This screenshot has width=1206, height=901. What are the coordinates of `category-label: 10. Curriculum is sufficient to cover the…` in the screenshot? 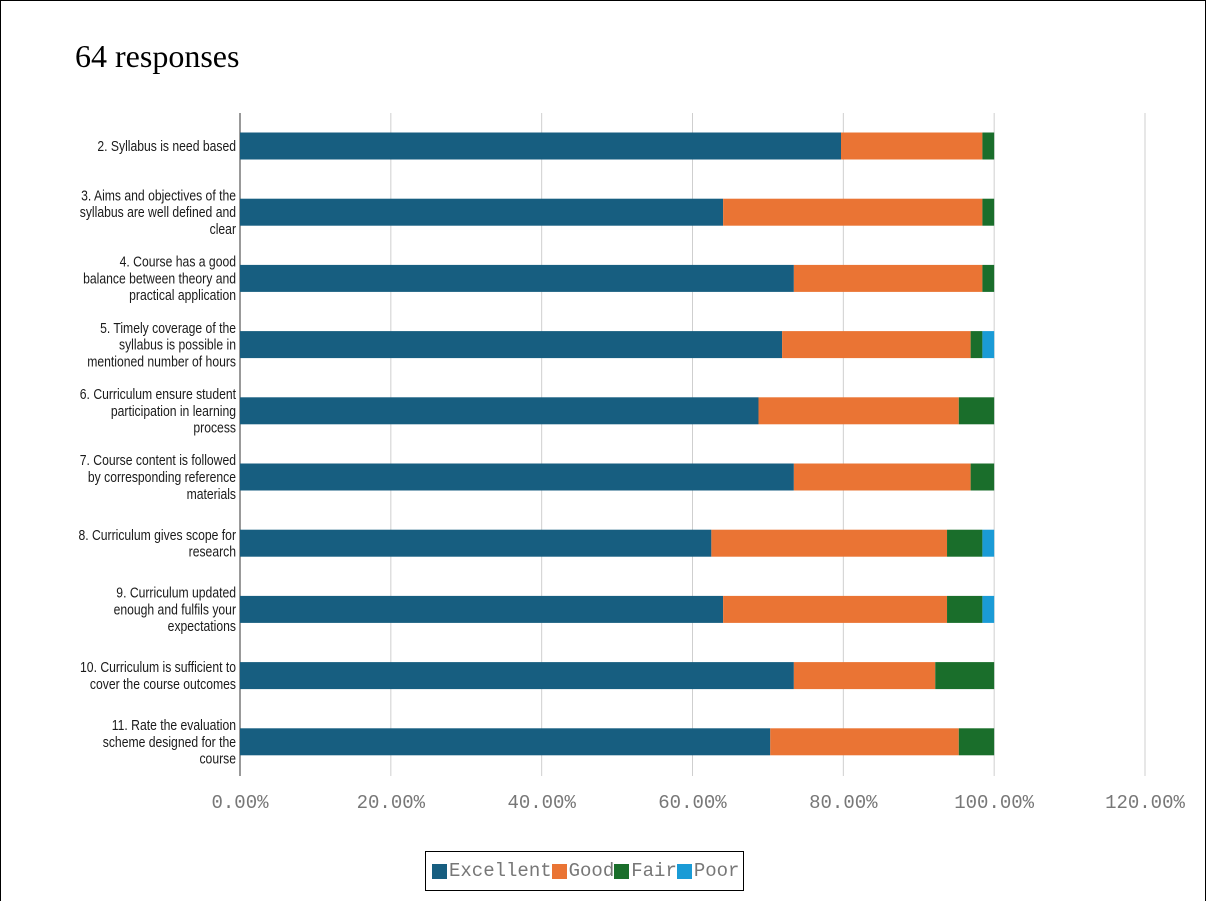 It's located at (158, 675).